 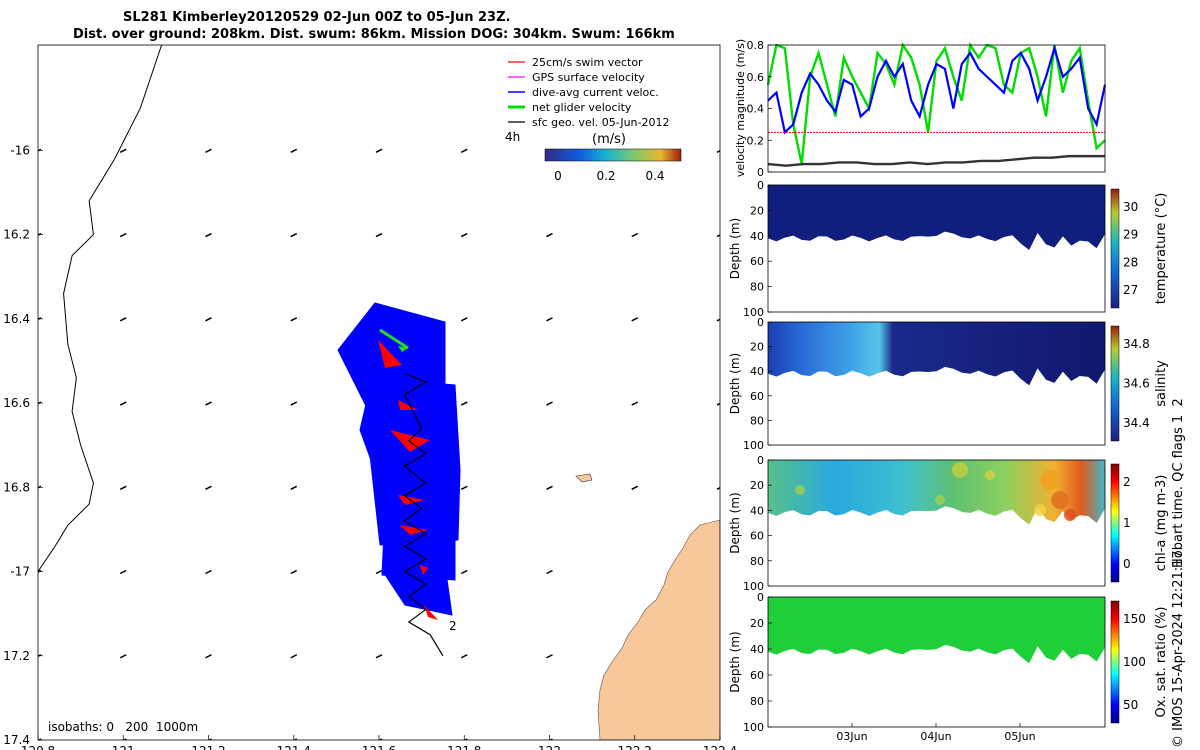 I want to click on map-xtick-label: 122.2, so click(x=635, y=747).